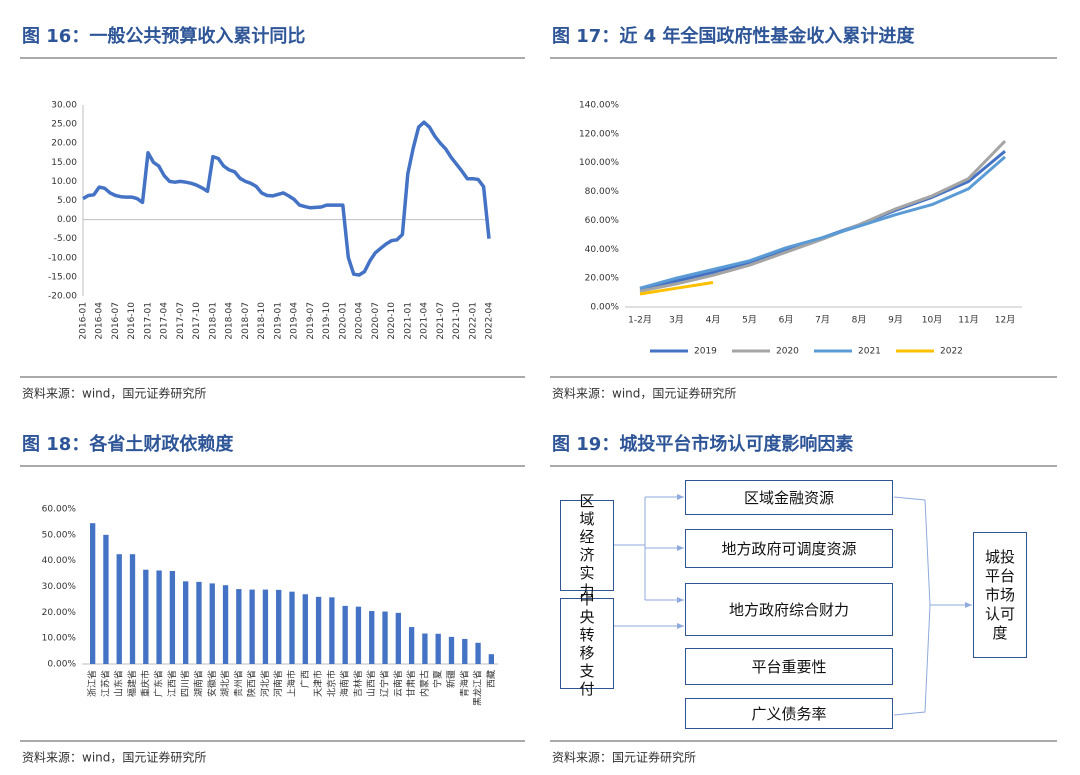  Describe the element at coordinates (789, 714) in the screenshot. I see `factor-label: 广义债务率` at that location.